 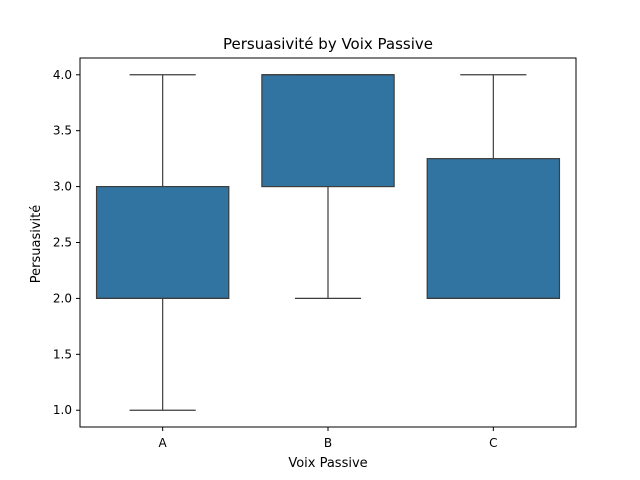 I want to click on y-tick-label-1.5: 1.5, so click(x=62, y=354).